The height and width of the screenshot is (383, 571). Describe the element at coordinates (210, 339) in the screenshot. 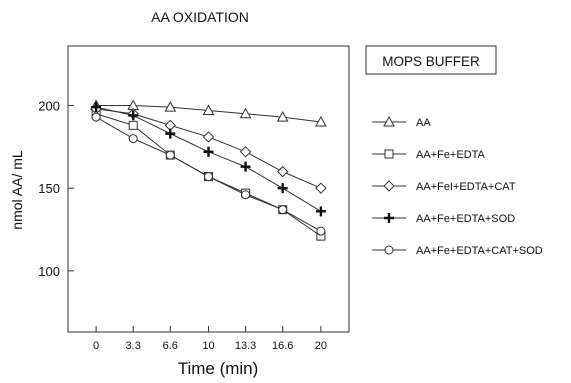

I see `x-axis: 0 3.3 6.6 10 13.3 16.6 20` at that location.